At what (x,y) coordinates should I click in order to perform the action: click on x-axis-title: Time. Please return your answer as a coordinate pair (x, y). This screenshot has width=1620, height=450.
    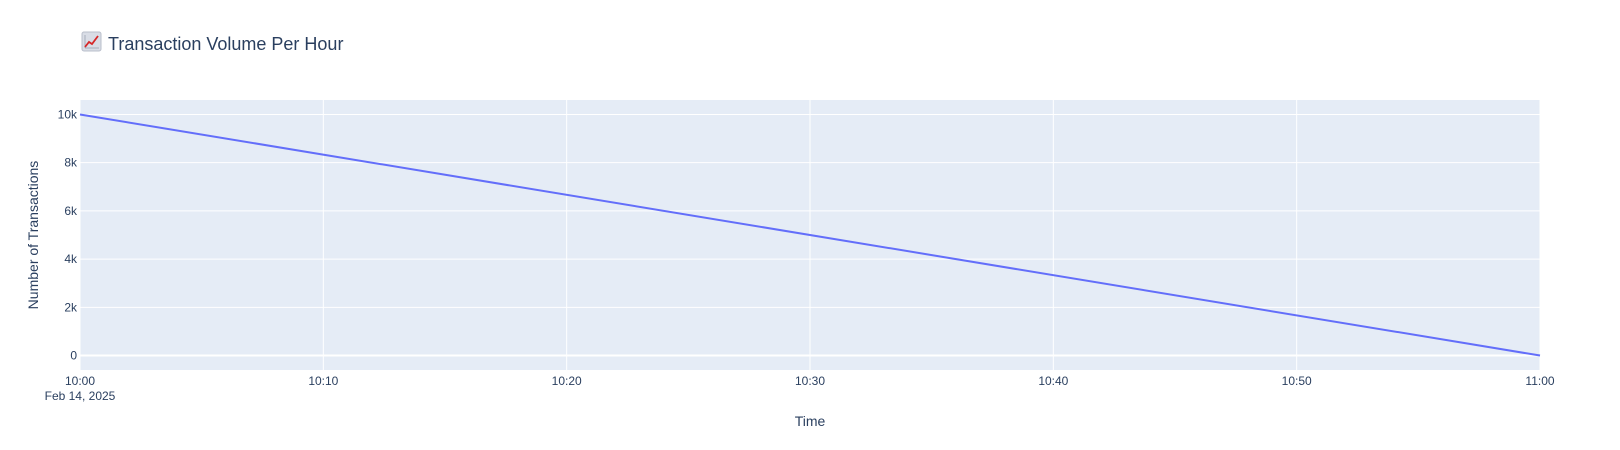
    Looking at the image, I should click on (810, 421).